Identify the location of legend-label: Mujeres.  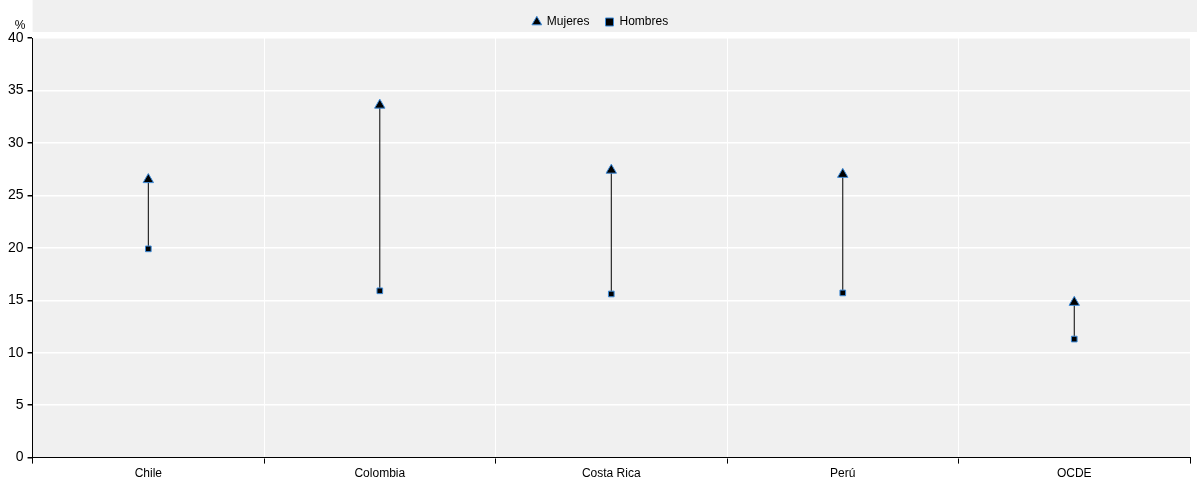
(568, 21).